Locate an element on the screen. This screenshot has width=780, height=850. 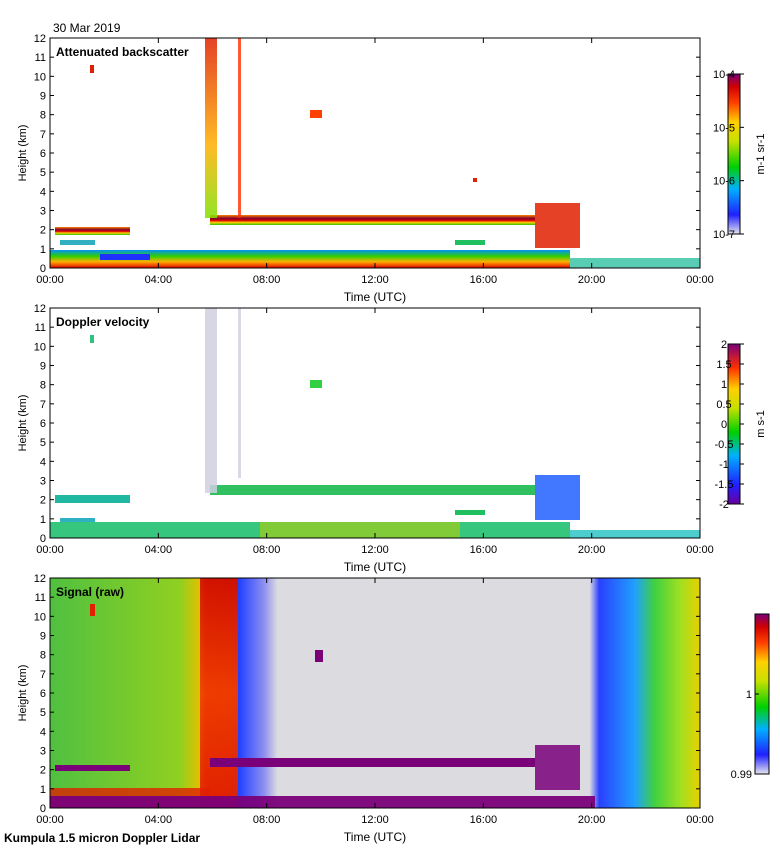
colorbar-label: m s-1 is located at coordinates (761, 424).